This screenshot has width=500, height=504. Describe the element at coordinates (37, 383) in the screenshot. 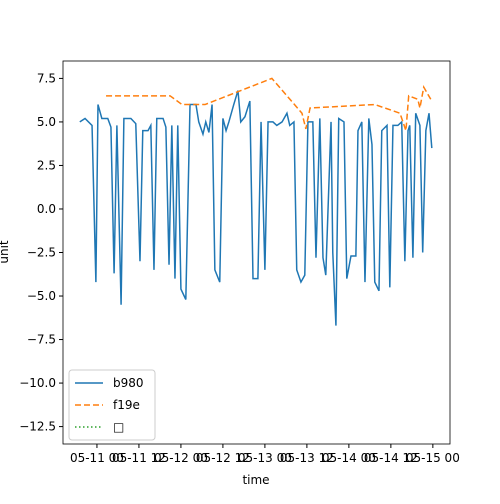

I see `y-tick-label: −10.0` at that location.